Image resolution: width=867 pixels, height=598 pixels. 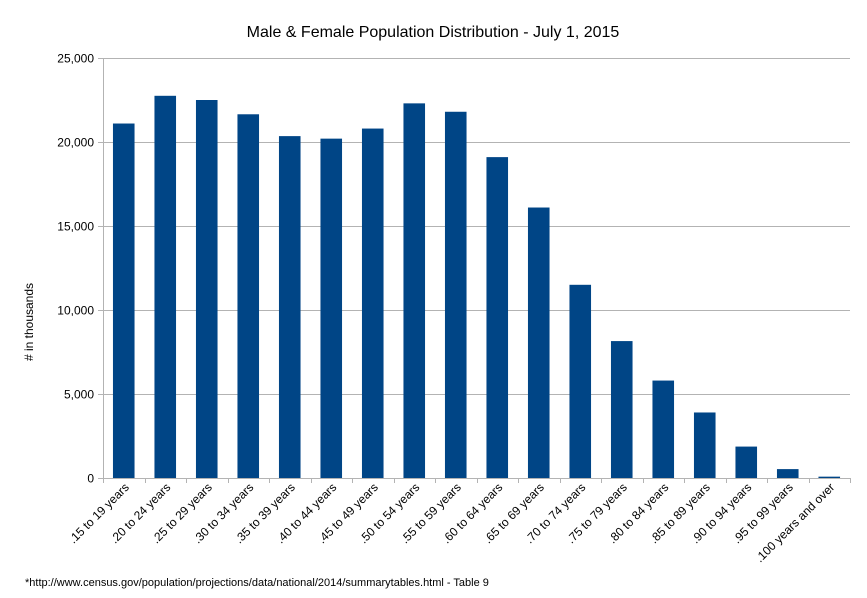 I want to click on y-tick-label: 5,000, so click(x=79, y=395).